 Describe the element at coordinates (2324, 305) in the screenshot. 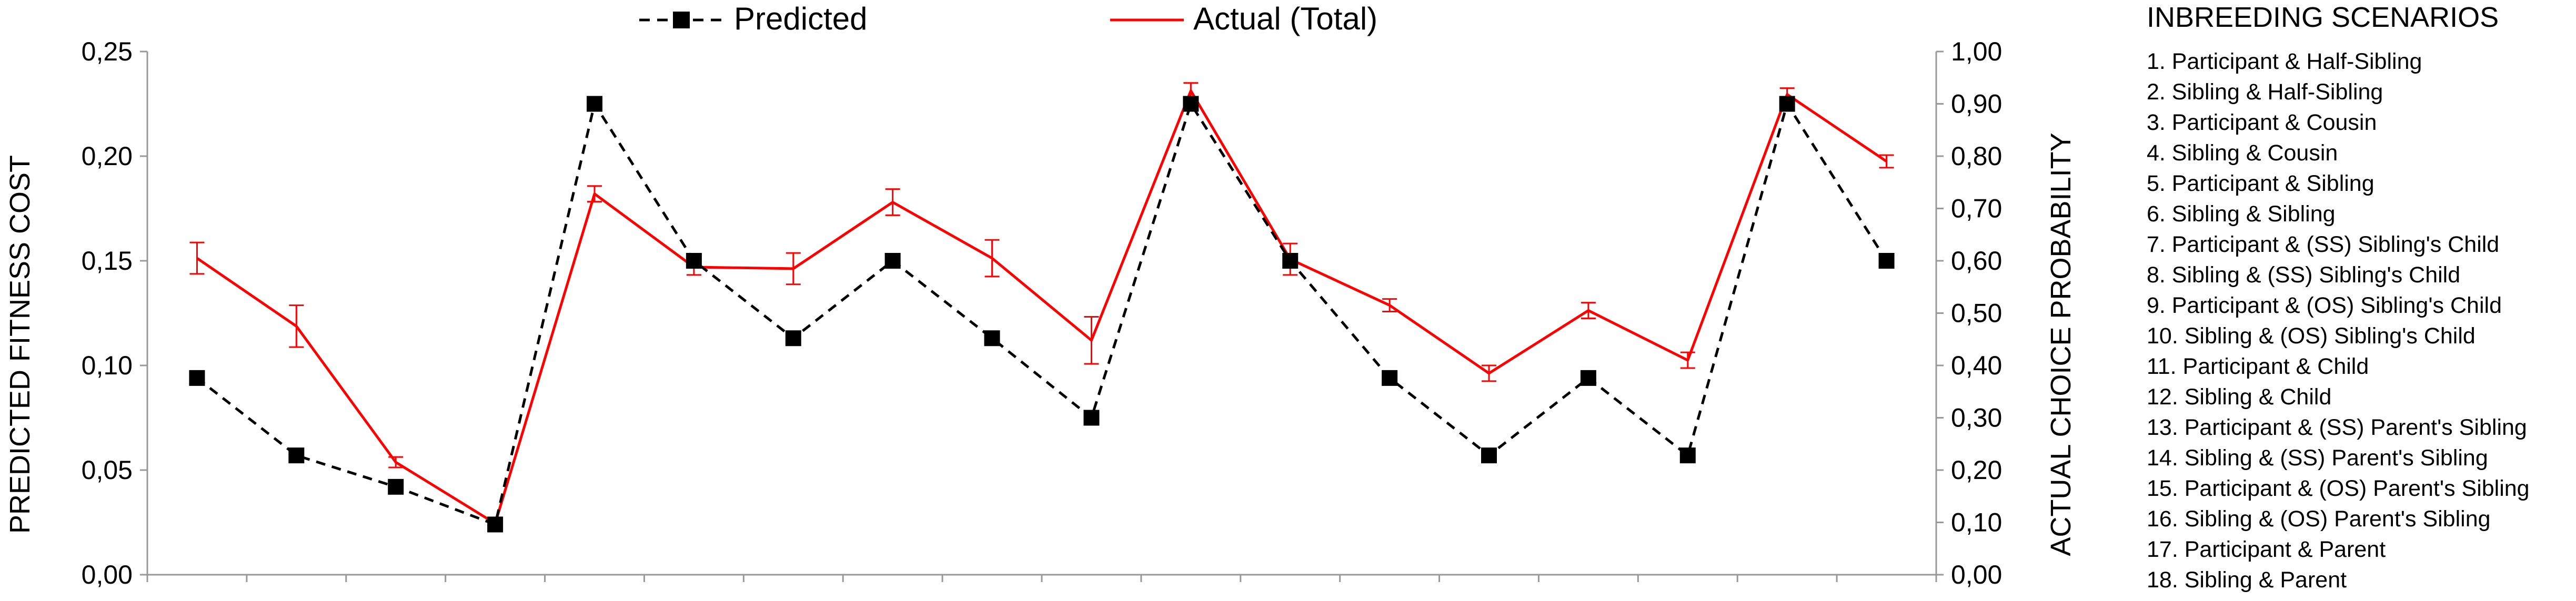

I see `scenario-item: 9. Participant & (OS) Sibling's Child` at that location.